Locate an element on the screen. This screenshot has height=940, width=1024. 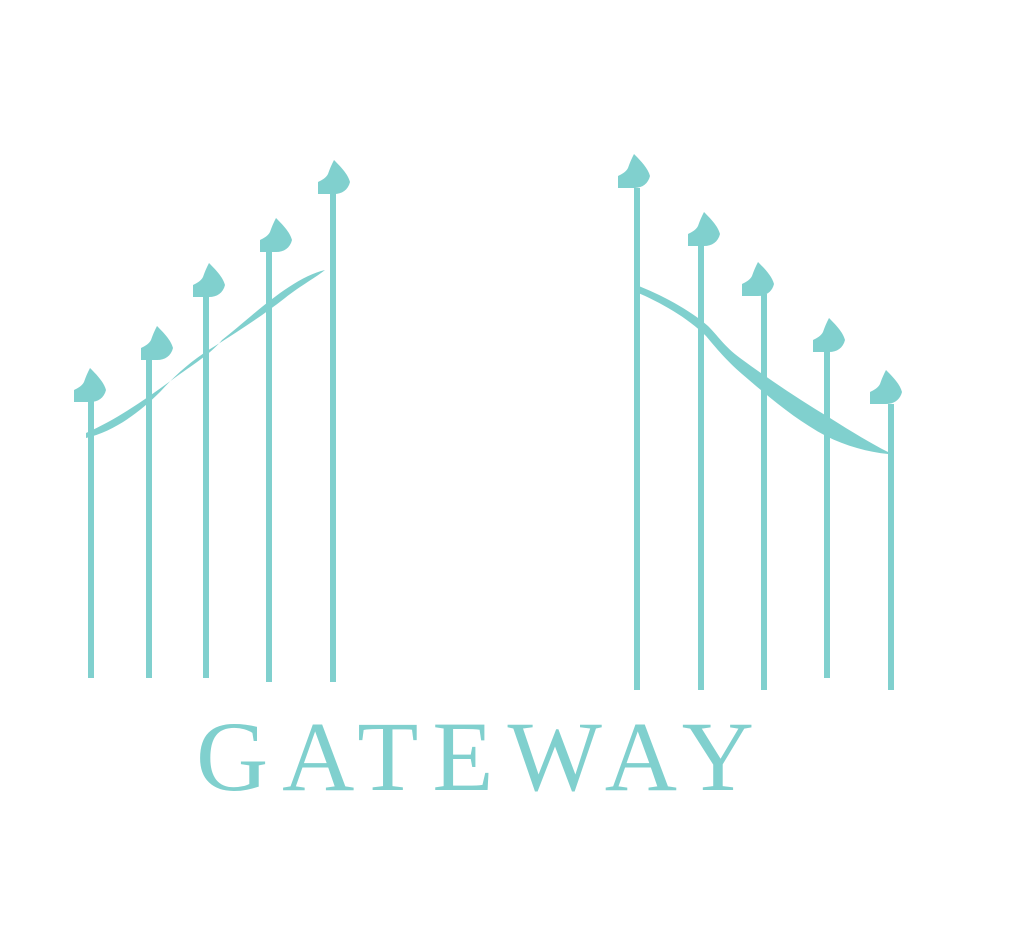
left-gate-rail is located at coordinates (205, 354).